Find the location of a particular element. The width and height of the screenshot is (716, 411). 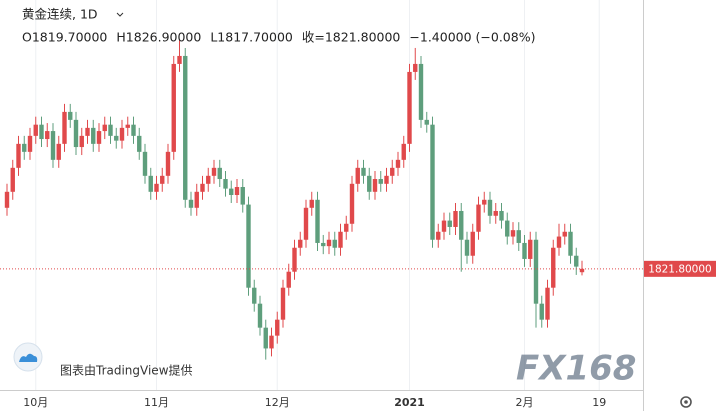

x-tick-label: 11月 is located at coordinates (156, 402).